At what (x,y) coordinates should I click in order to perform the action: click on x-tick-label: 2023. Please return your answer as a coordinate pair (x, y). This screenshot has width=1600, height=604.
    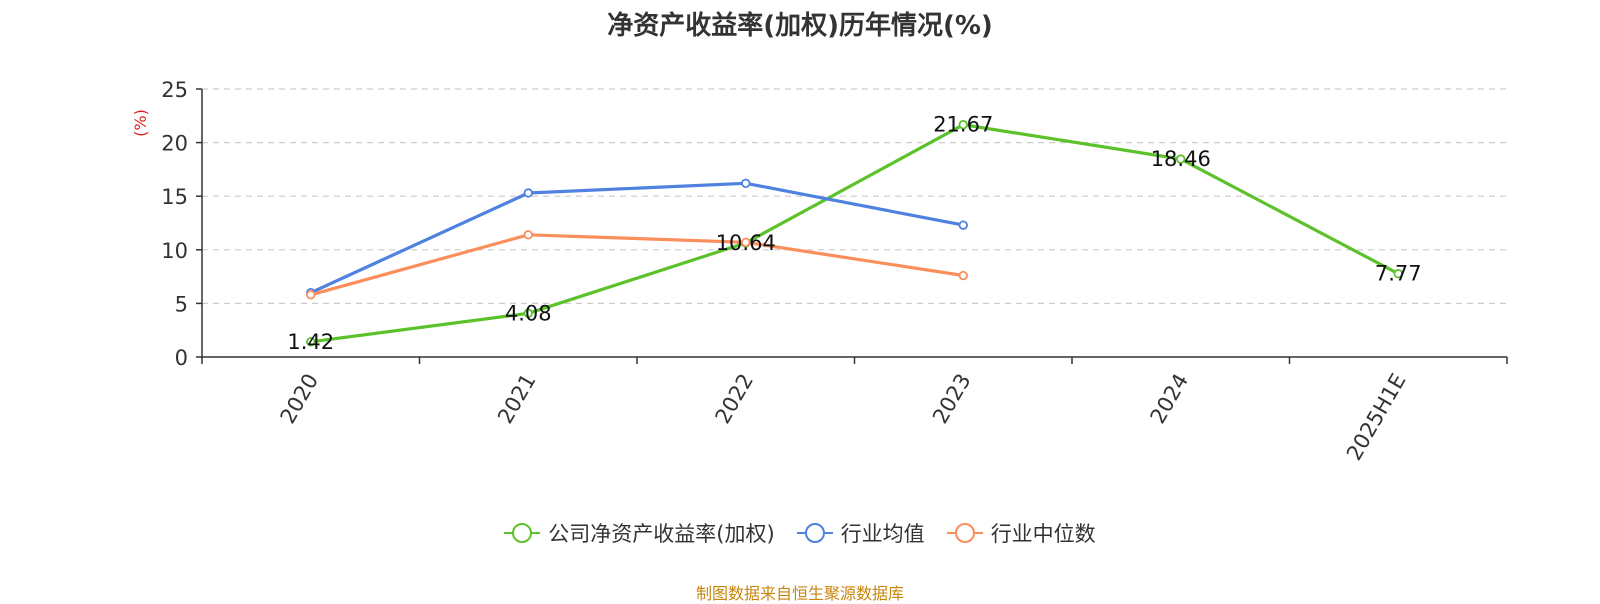
    Looking at the image, I should click on (952, 399).